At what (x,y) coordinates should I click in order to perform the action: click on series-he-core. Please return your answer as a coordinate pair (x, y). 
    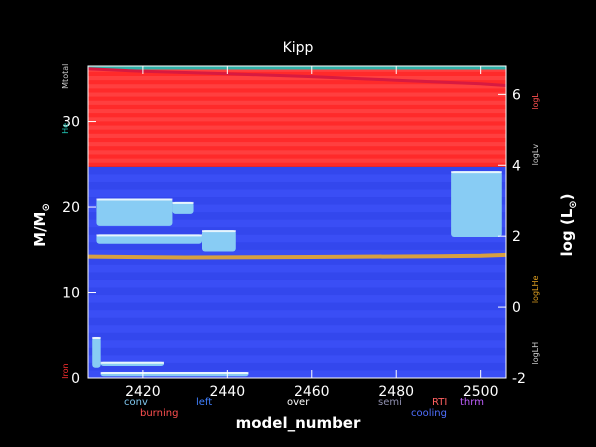
    Looking at the image, I should click on (297, 256).